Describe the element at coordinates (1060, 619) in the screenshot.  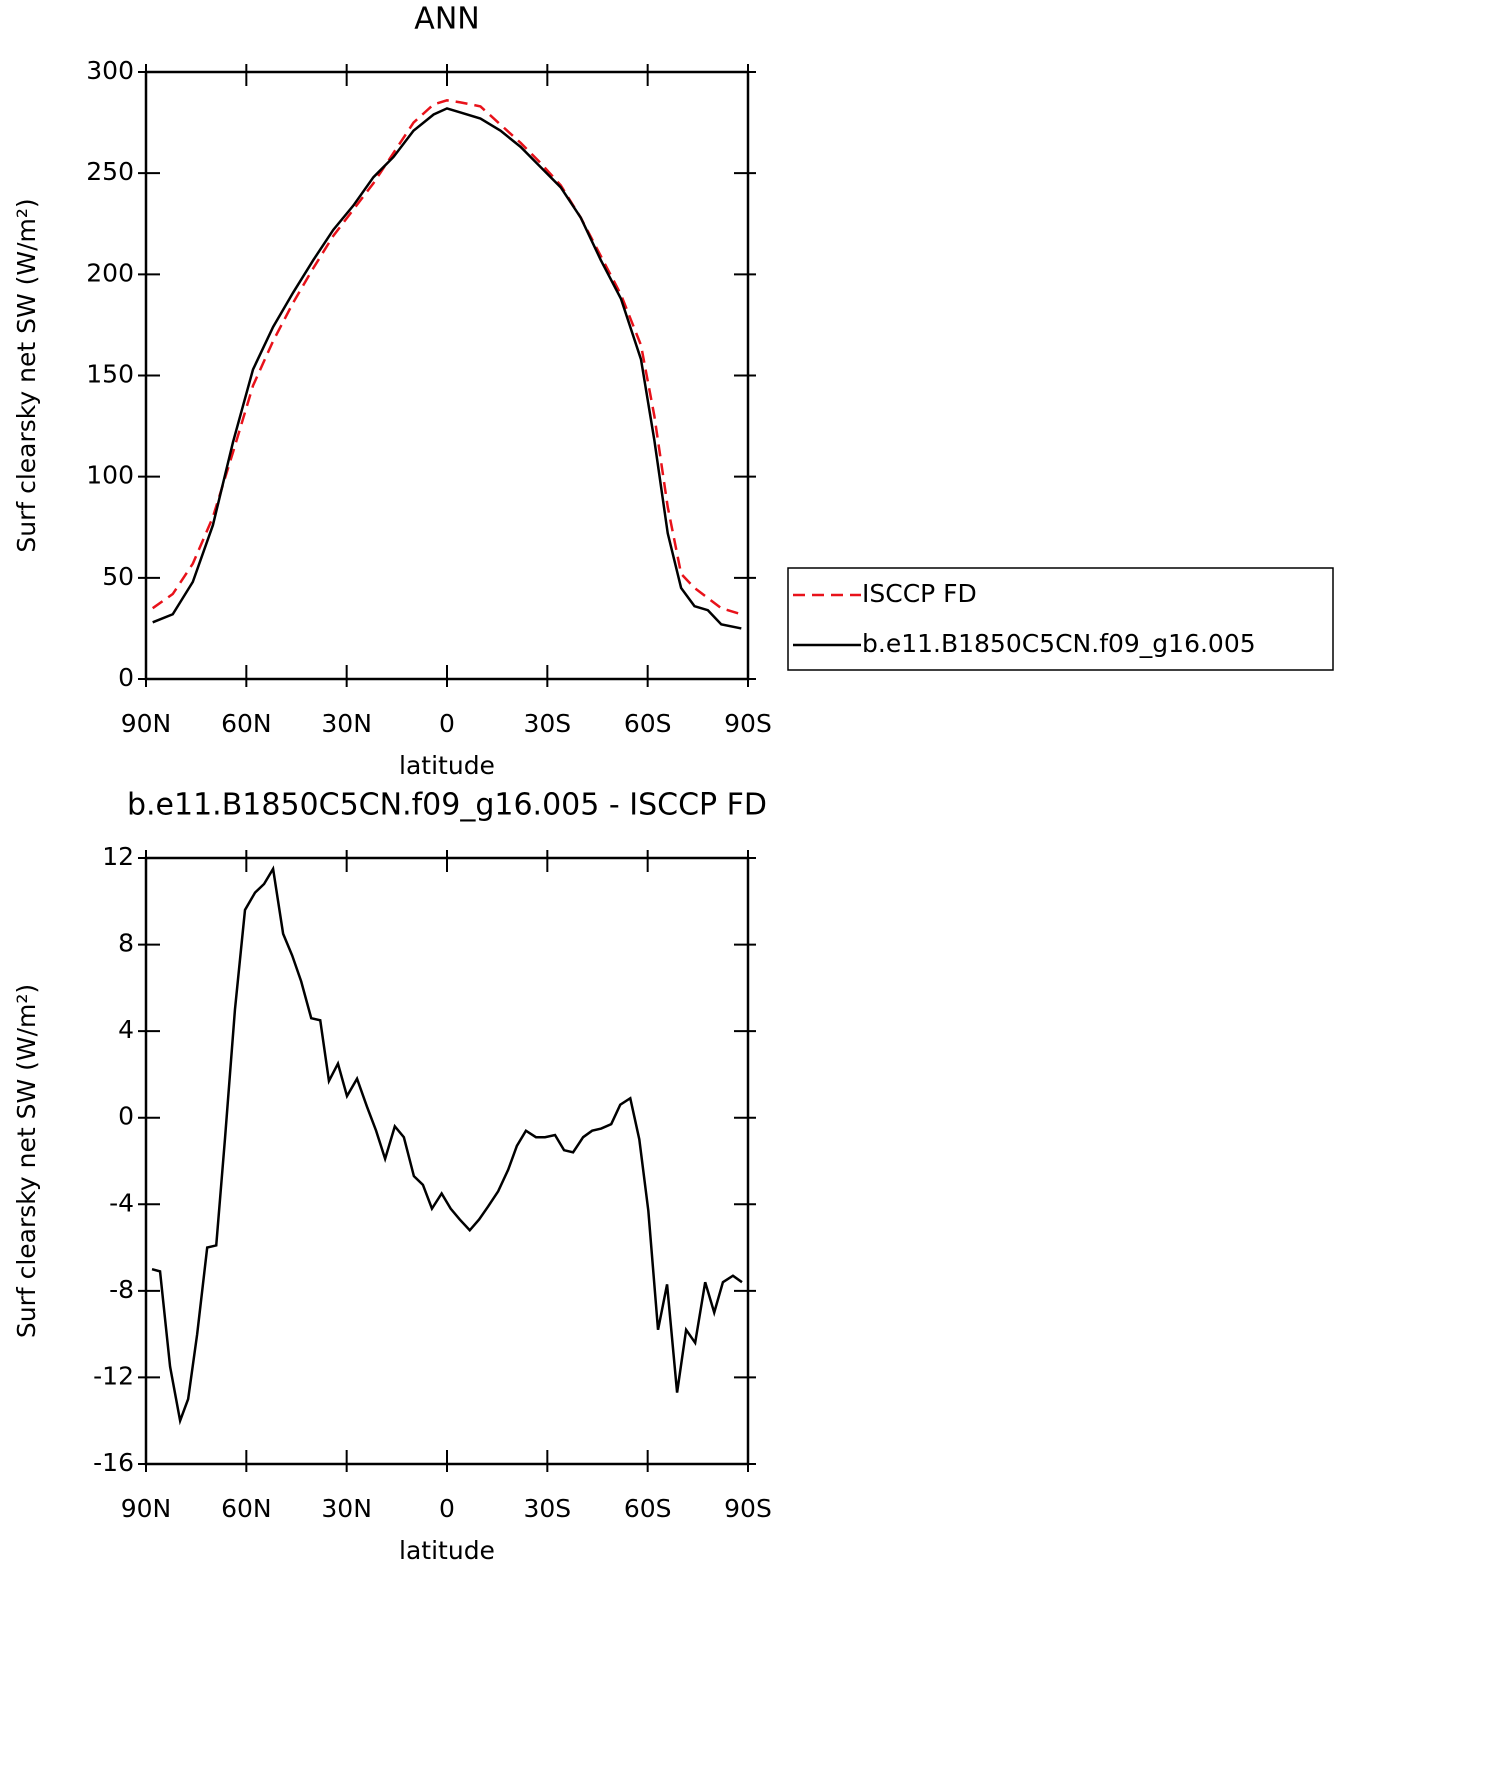
I see `legend-box` at that location.